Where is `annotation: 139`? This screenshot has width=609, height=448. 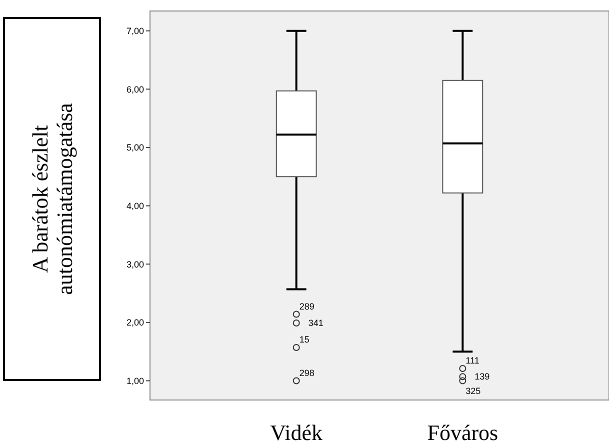 annotation: 139 is located at coordinates (482, 377).